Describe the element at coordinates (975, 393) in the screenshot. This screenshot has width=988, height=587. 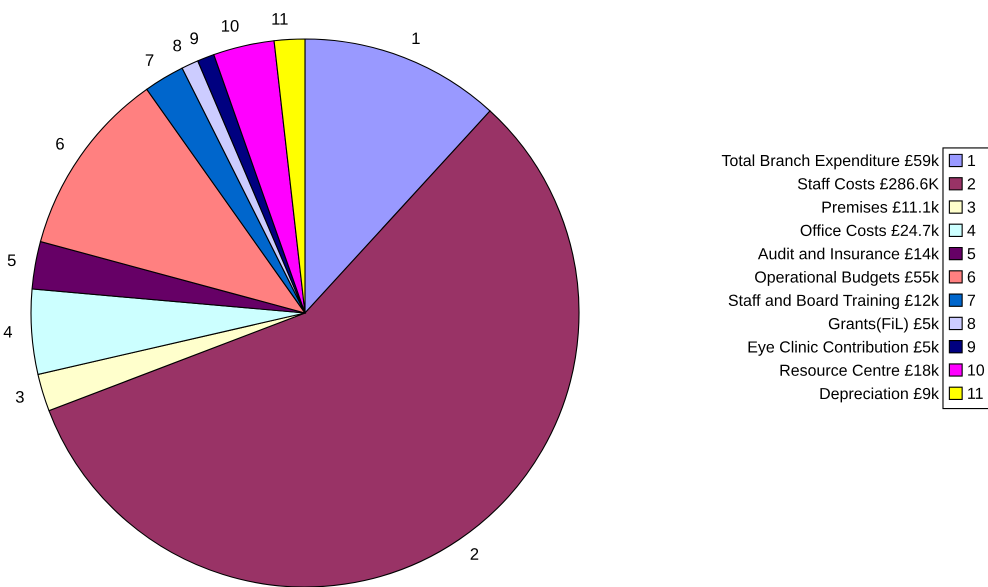
I see `legend-label: 11` at that location.